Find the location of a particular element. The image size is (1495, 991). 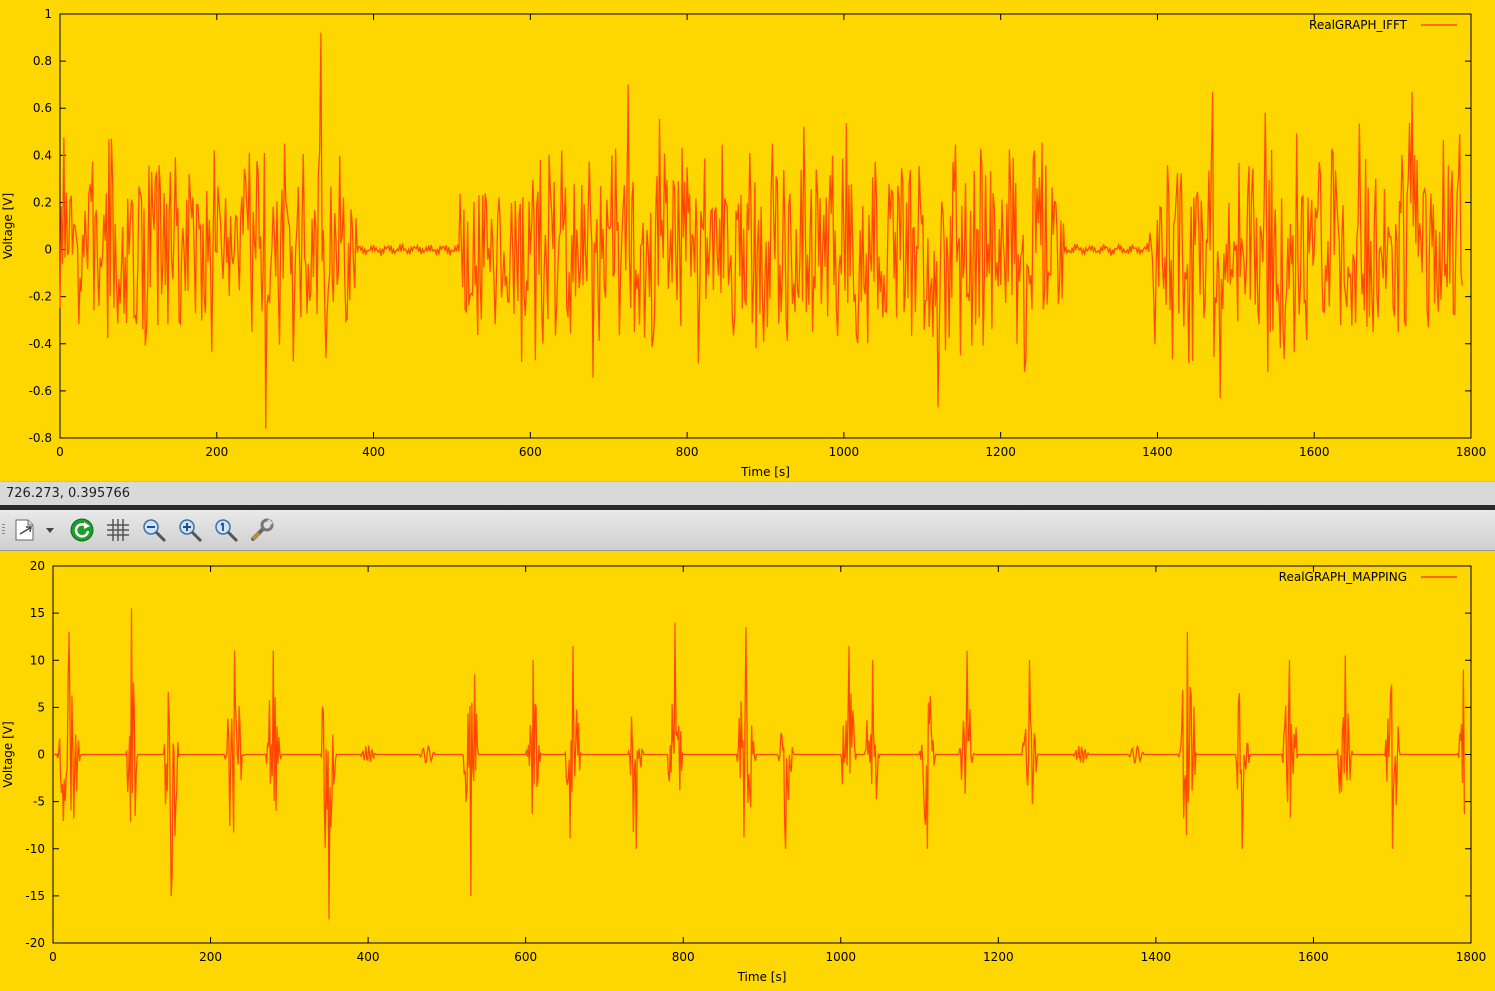

y-tick-label: 10 is located at coordinates (37, 660).